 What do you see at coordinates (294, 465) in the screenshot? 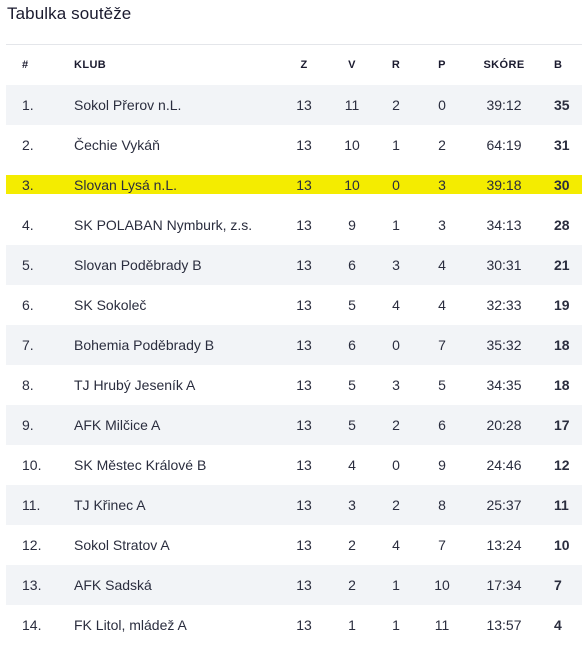
I see `table-row: 10. SK Městec Králové B 13 4 0 9 24:46 12` at bounding box center [294, 465].